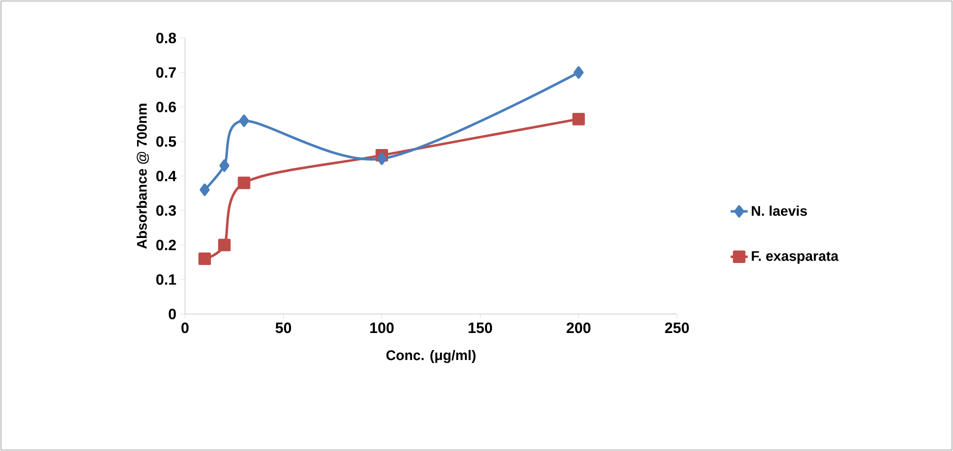  I want to click on y-axis-title: Absorbance @ 700nm, so click(142, 176).